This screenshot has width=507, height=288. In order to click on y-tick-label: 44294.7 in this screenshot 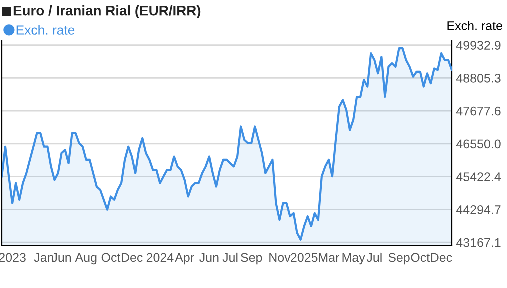, I will do `click(478, 210)`.